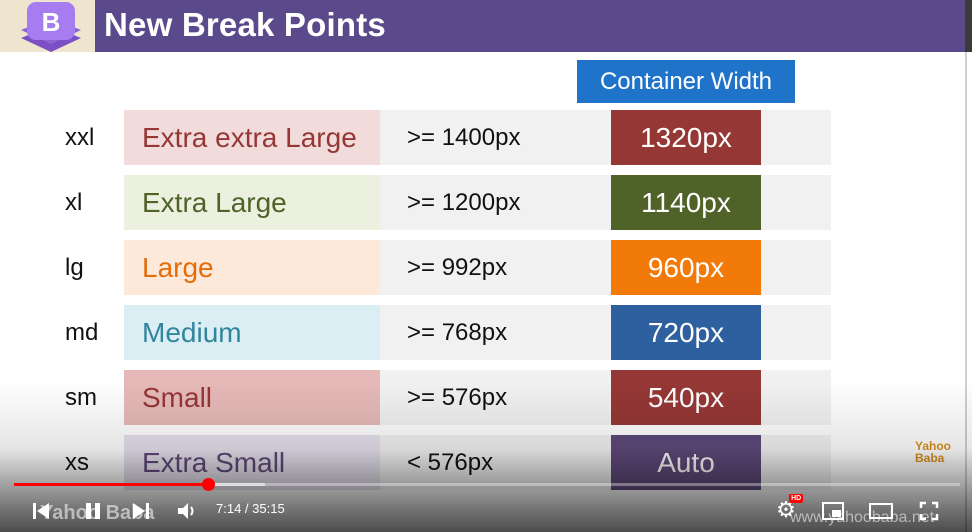 The width and height of the screenshot is (972, 532). What do you see at coordinates (686, 81) in the screenshot?
I see `container-width-header: Container Width` at bounding box center [686, 81].